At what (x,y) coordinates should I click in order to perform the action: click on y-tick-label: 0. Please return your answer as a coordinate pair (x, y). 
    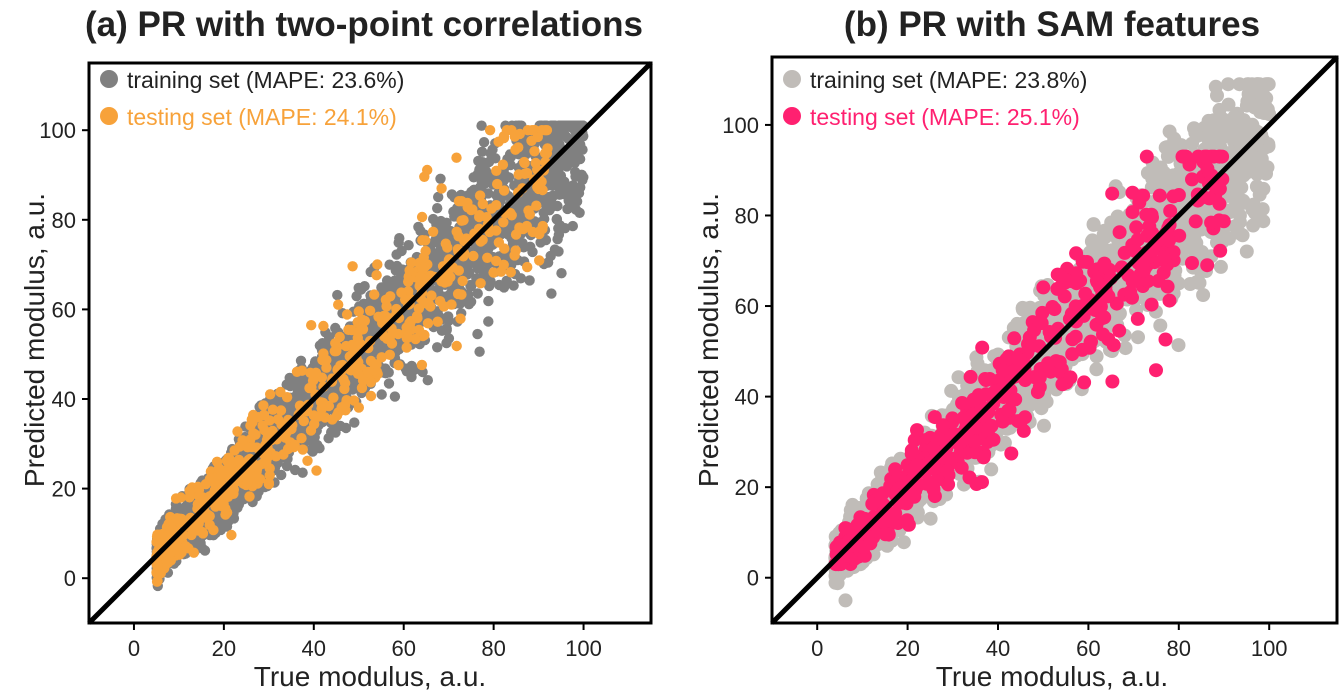
    Looking at the image, I should click on (70, 578).